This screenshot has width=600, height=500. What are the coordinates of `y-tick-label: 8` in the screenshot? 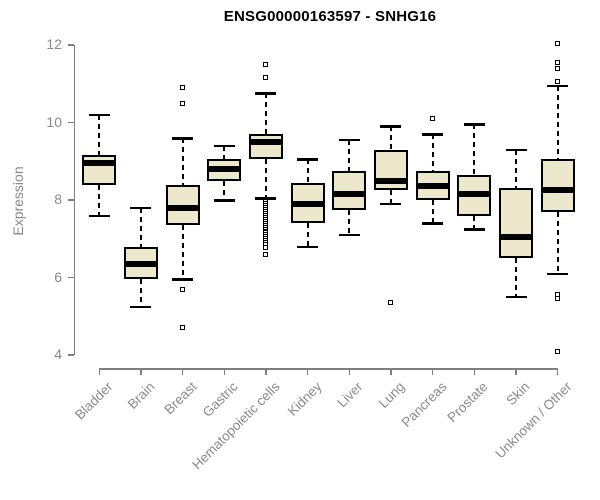 It's located at (58, 199).